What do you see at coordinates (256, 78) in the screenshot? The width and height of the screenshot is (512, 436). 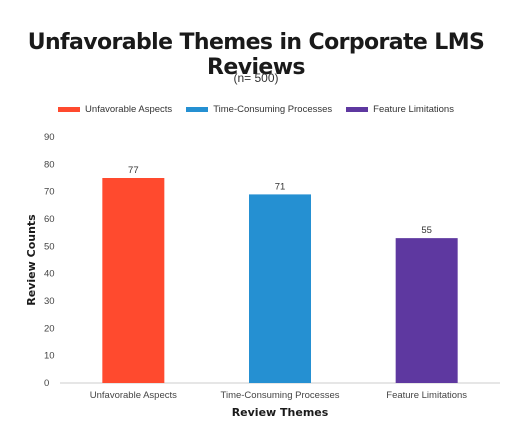 I see `chart-subtitle: (n= 500)` at bounding box center [256, 78].